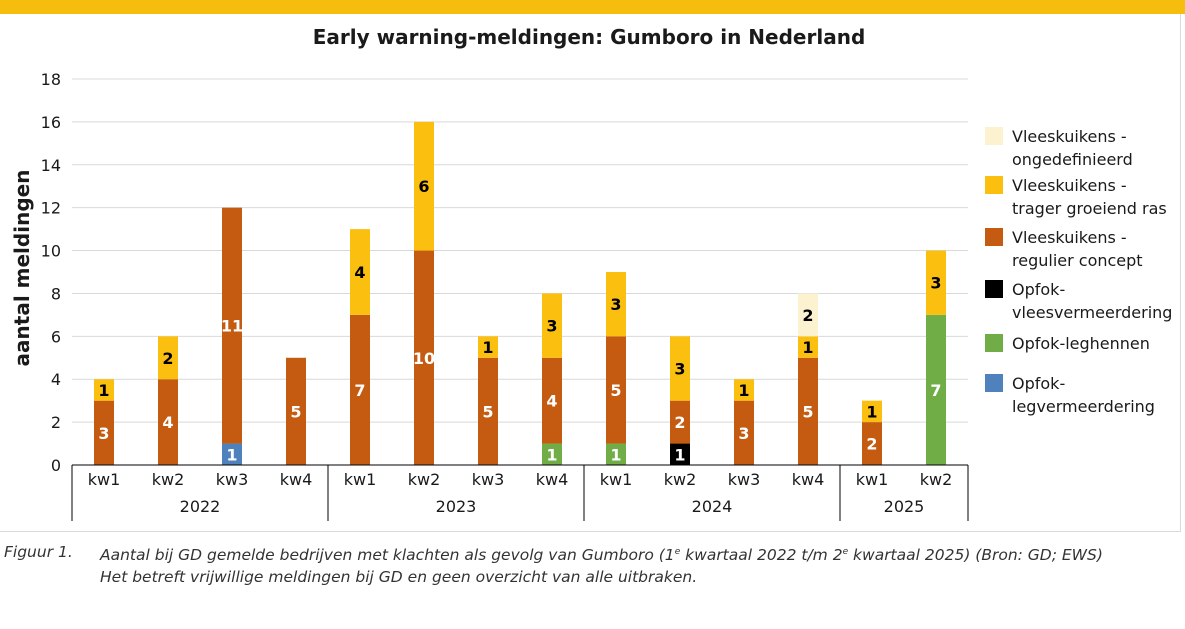 Image resolution: width=1185 pixels, height=629 pixels. Describe the element at coordinates (592, 7) in the screenshot. I see `top-color-band` at that location.